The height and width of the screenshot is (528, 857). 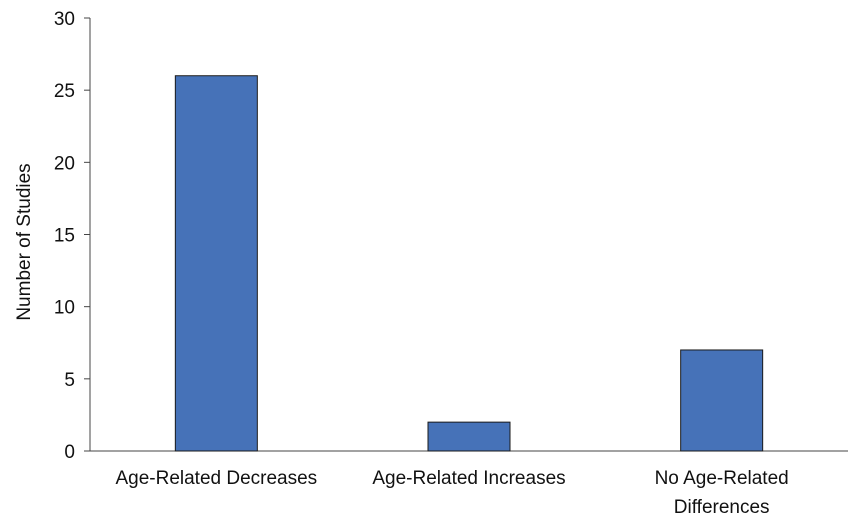 I want to click on x-category-label-line: Differences, so click(x=722, y=507).